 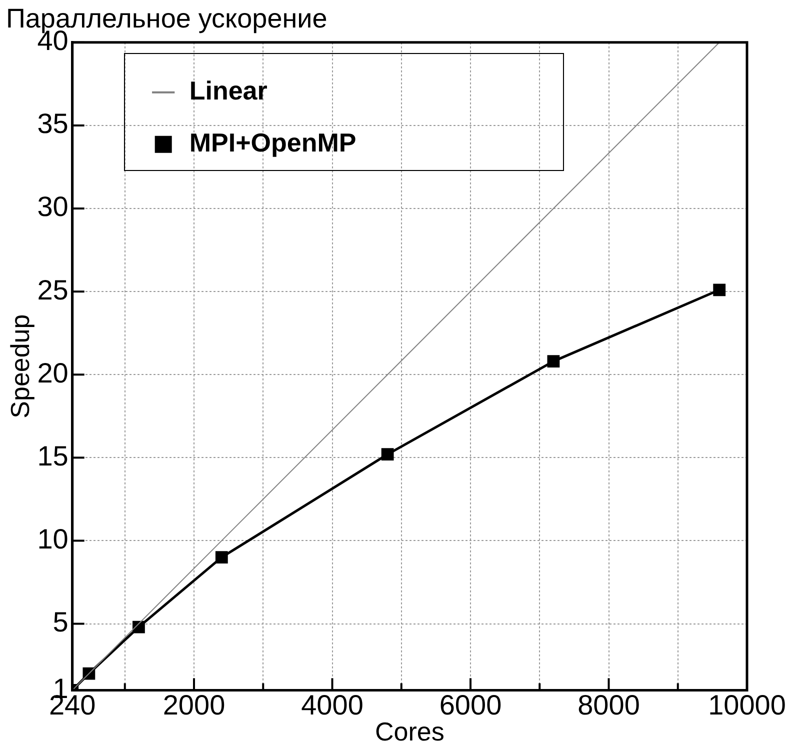 What do you see at coordinates (194, 705) in the screenshot?
I see `x-tick-label: 2000` at bounding box center [194, 705].